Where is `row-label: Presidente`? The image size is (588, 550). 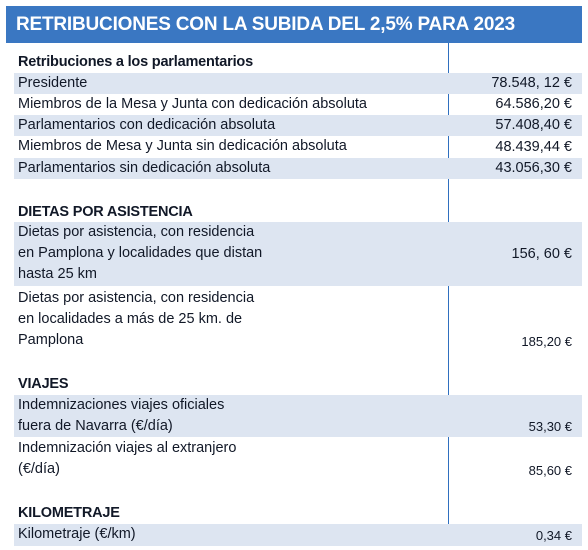
row-label: Presidente is located at coordinates (53, 83).